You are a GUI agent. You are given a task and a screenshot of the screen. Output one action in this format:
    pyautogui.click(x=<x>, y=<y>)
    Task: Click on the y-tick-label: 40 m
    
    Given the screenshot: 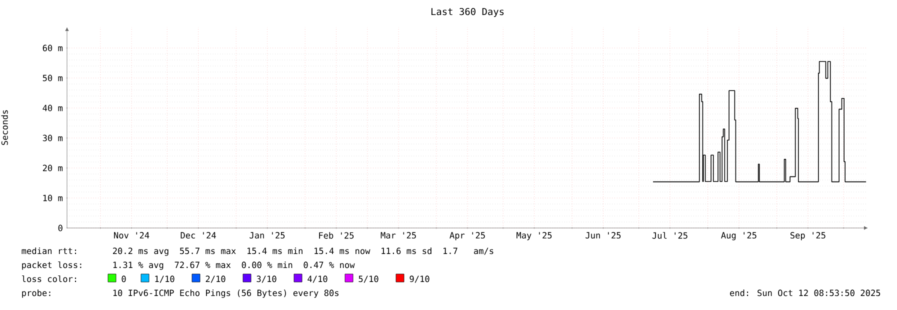 What is the action you would take?
    pyautogui.click(x=52, y=108)
    